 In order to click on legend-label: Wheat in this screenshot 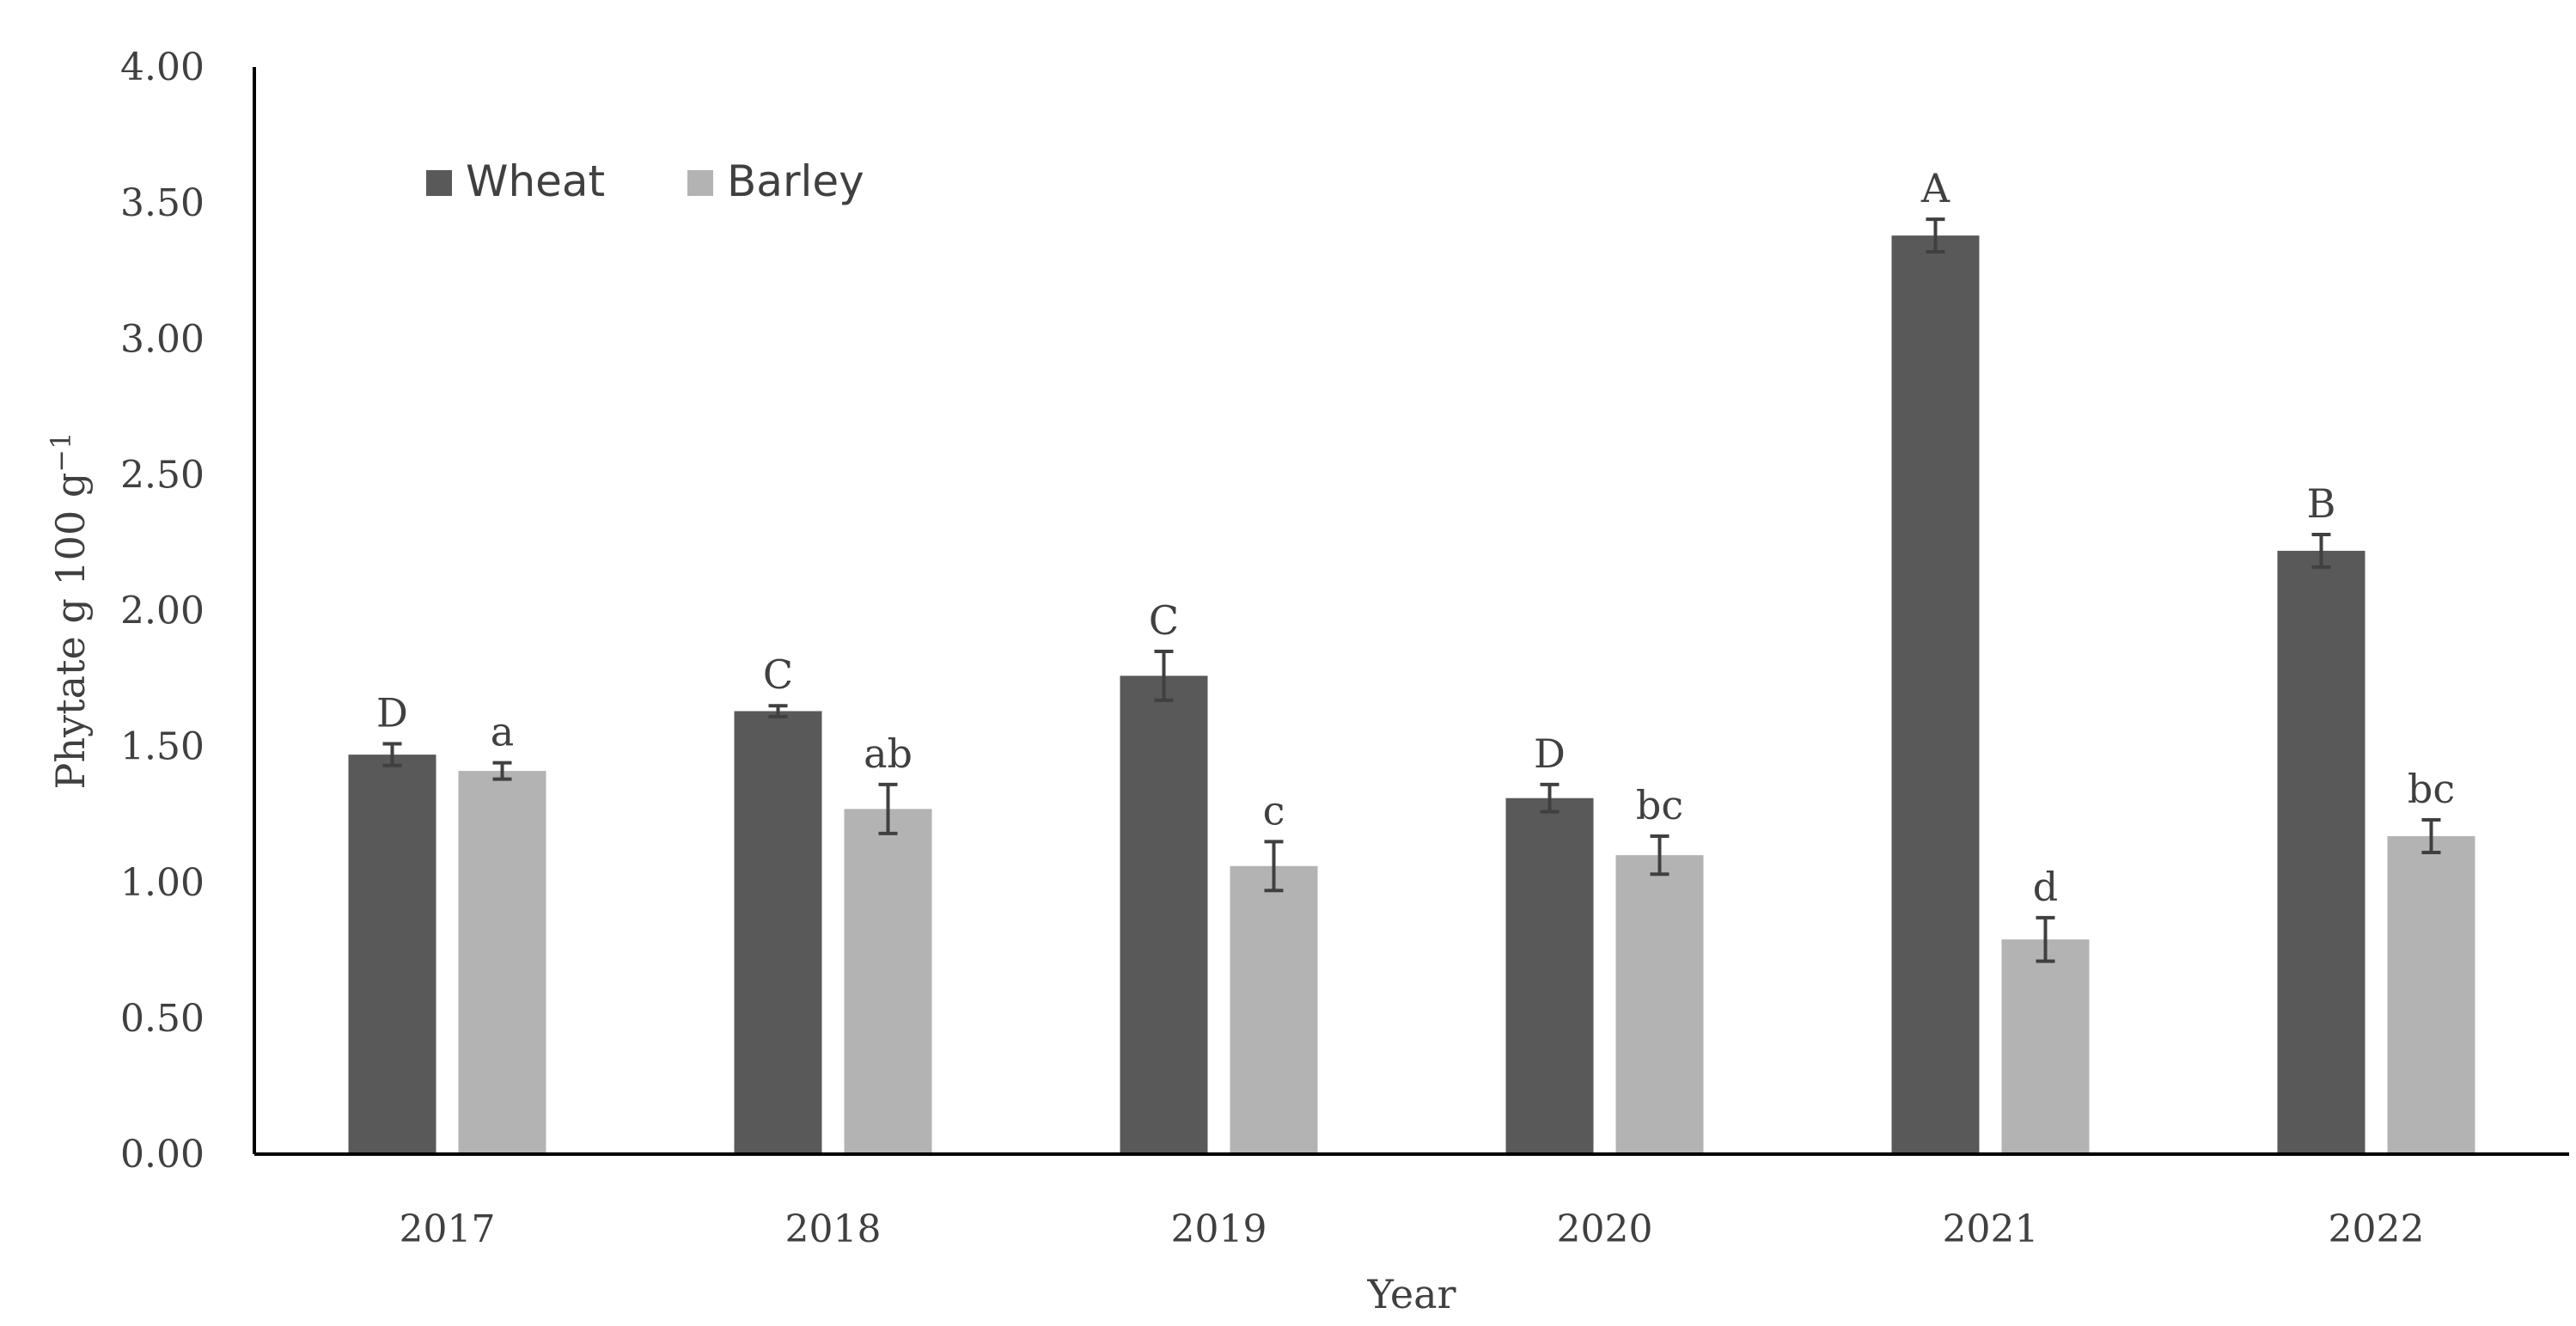, I will do `click(535, 181)`.